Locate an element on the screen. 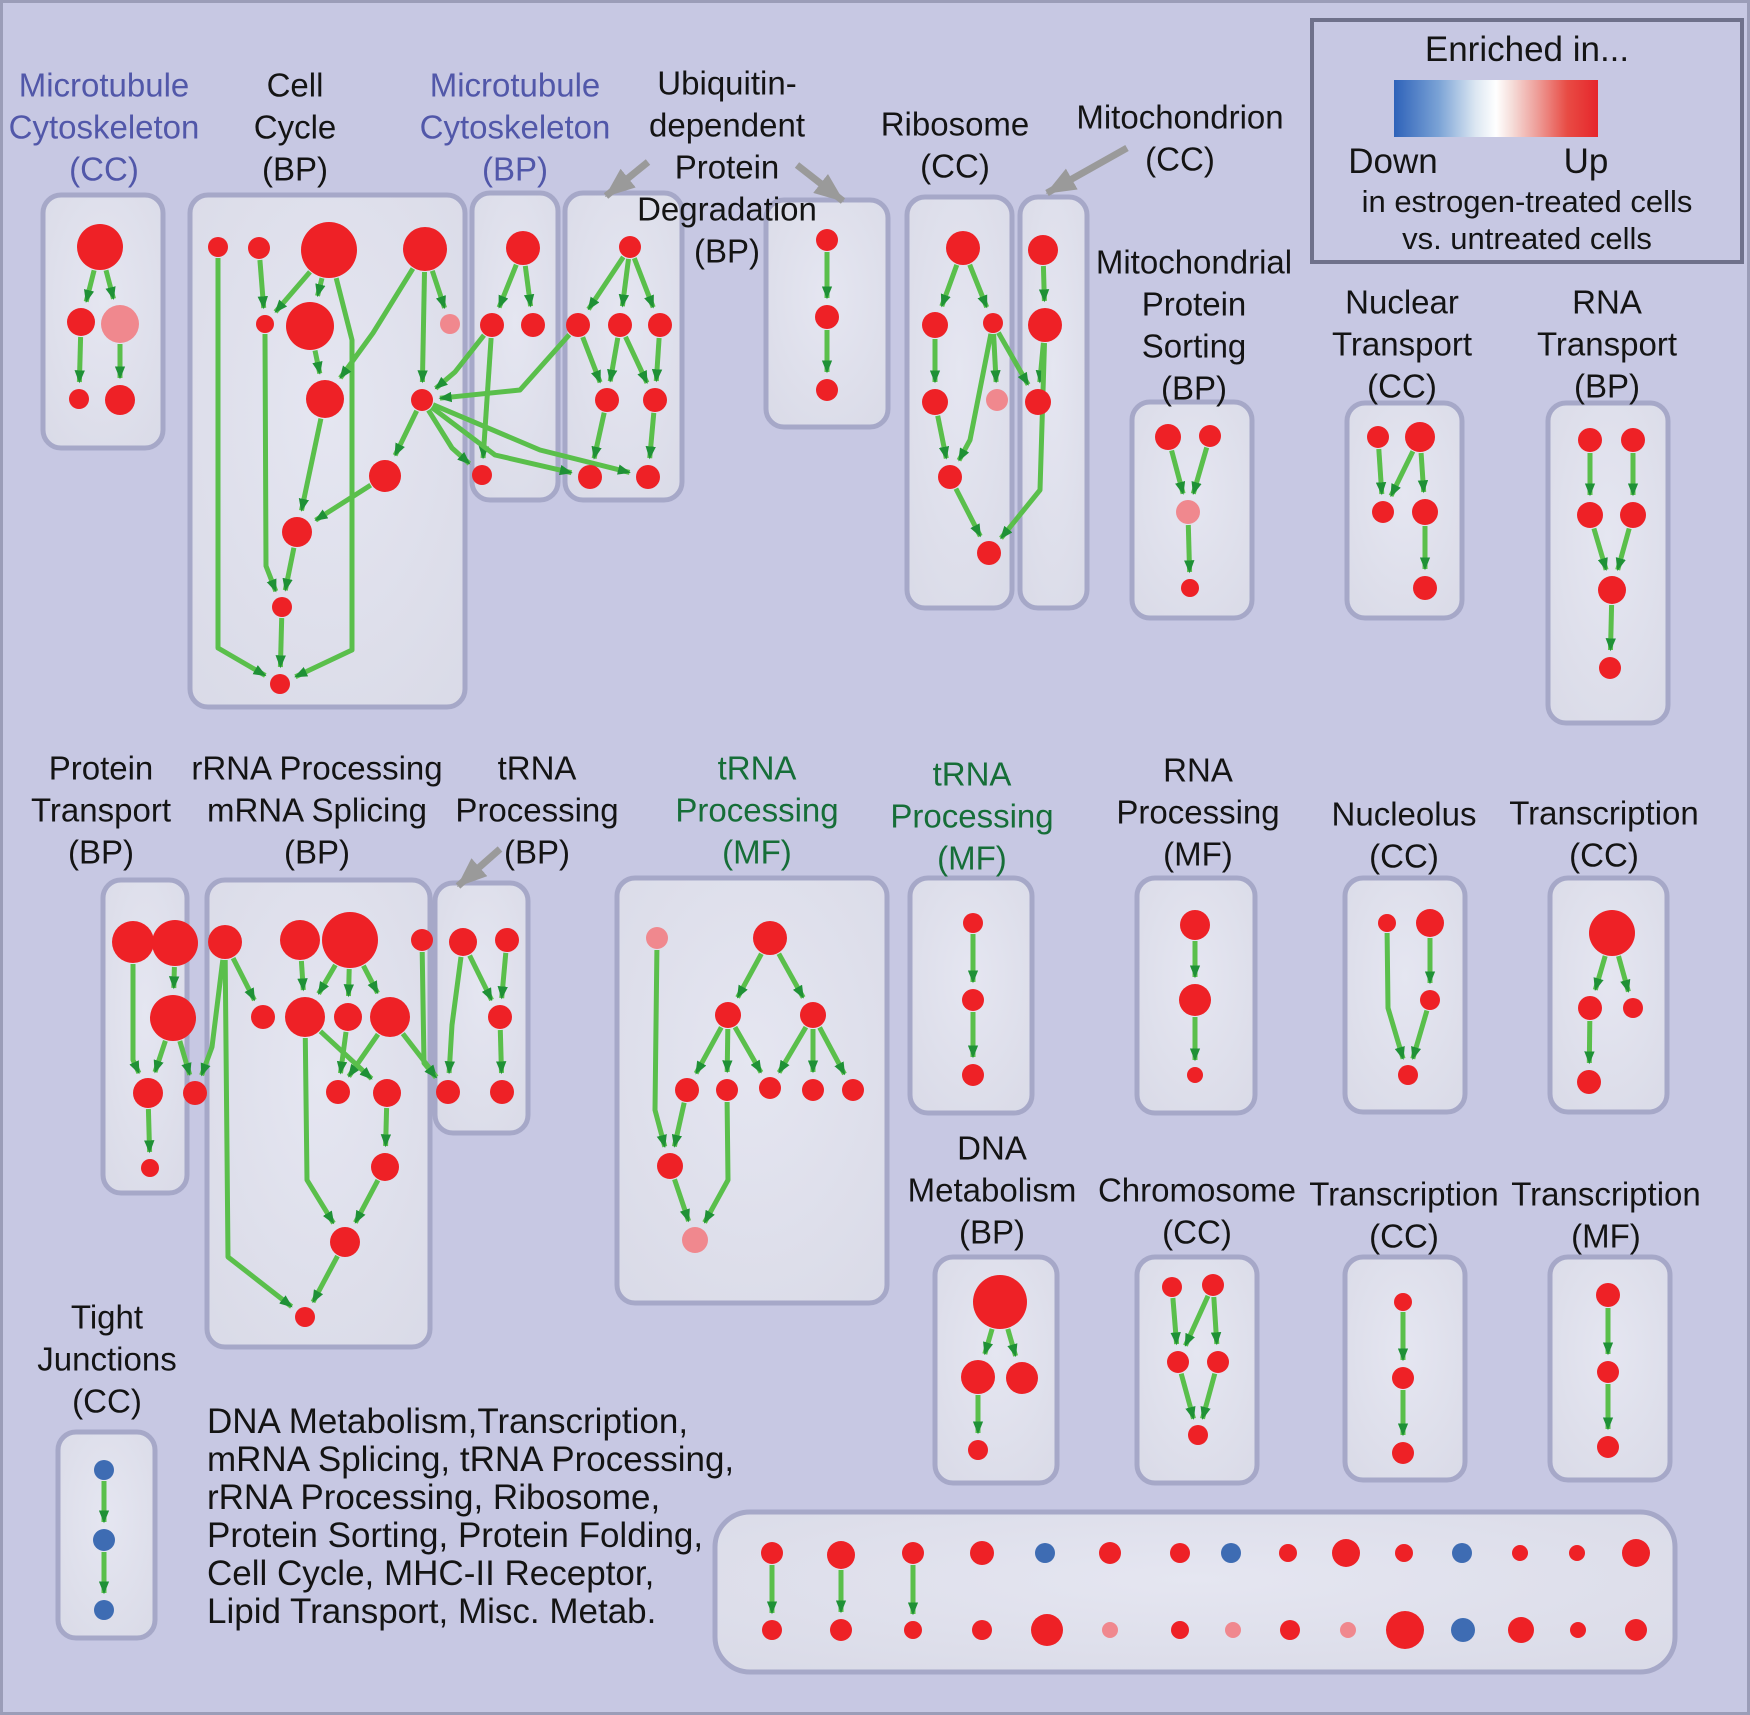 Image resolution: width=1750 pixels, height=1715 pixels. legend-subtitle-line2: vs. untreated cells is located at coordinates (1527, 238).